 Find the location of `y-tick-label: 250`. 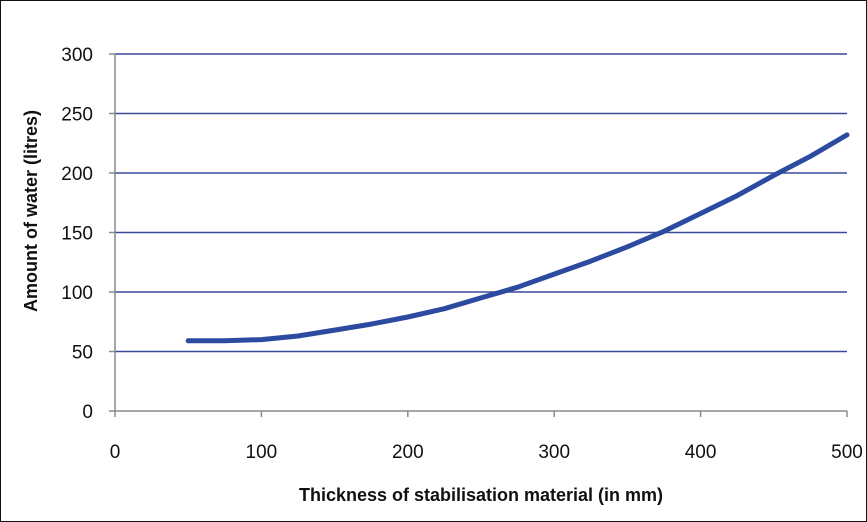

y-tick-label: 250 is located at coordinates (77, 115).